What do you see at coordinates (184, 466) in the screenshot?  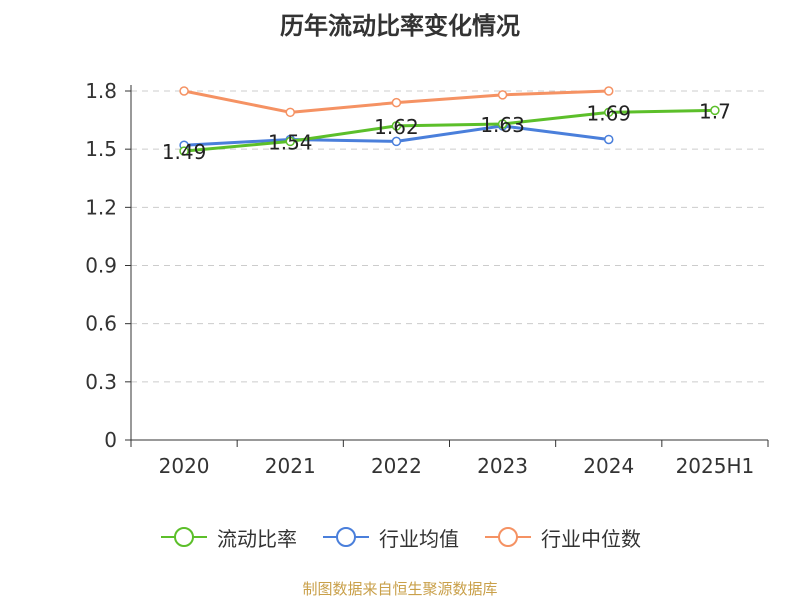 I see `x-tick-label: 2020` at bounding box center [184, 466].